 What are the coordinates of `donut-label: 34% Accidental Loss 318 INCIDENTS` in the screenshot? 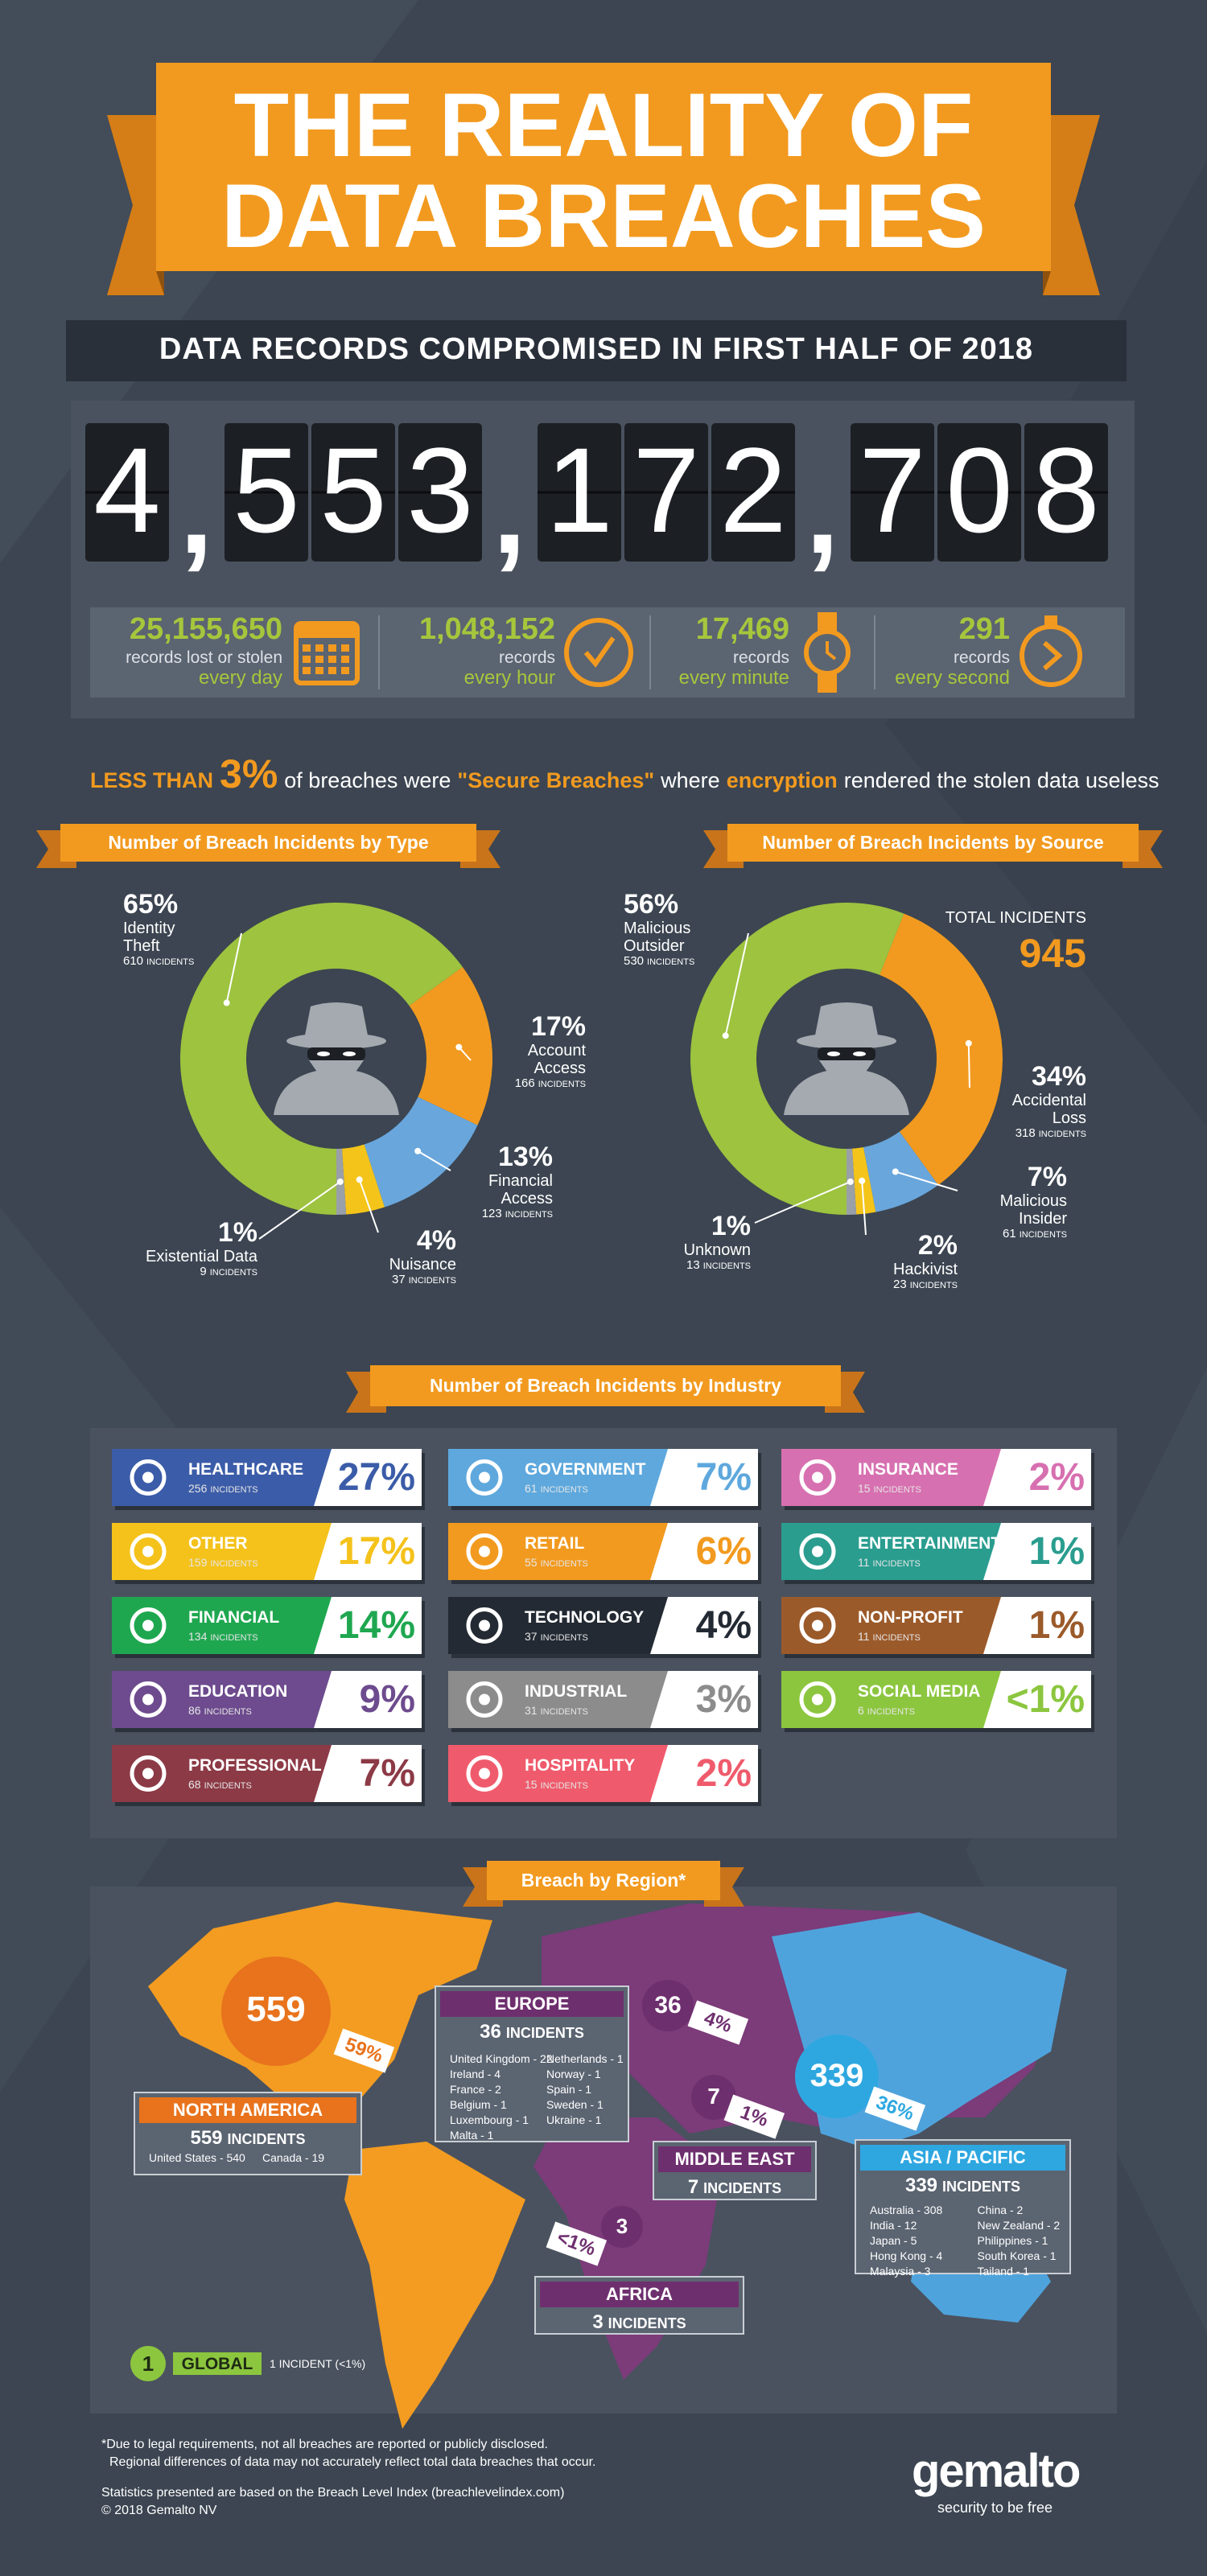 It's located at (1042, 1101).